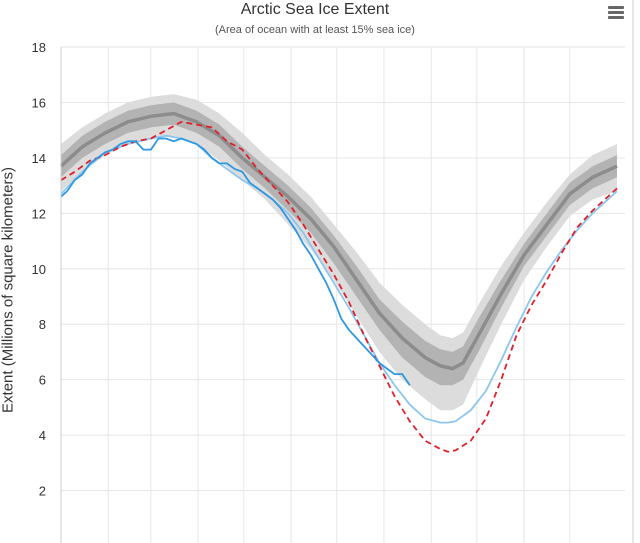 This screenshot has width=640, height=543. What do you see at coordinates (39, 269) in the screenshot?
I see `y-tick-label: 10` at bounding box center [39, 269].